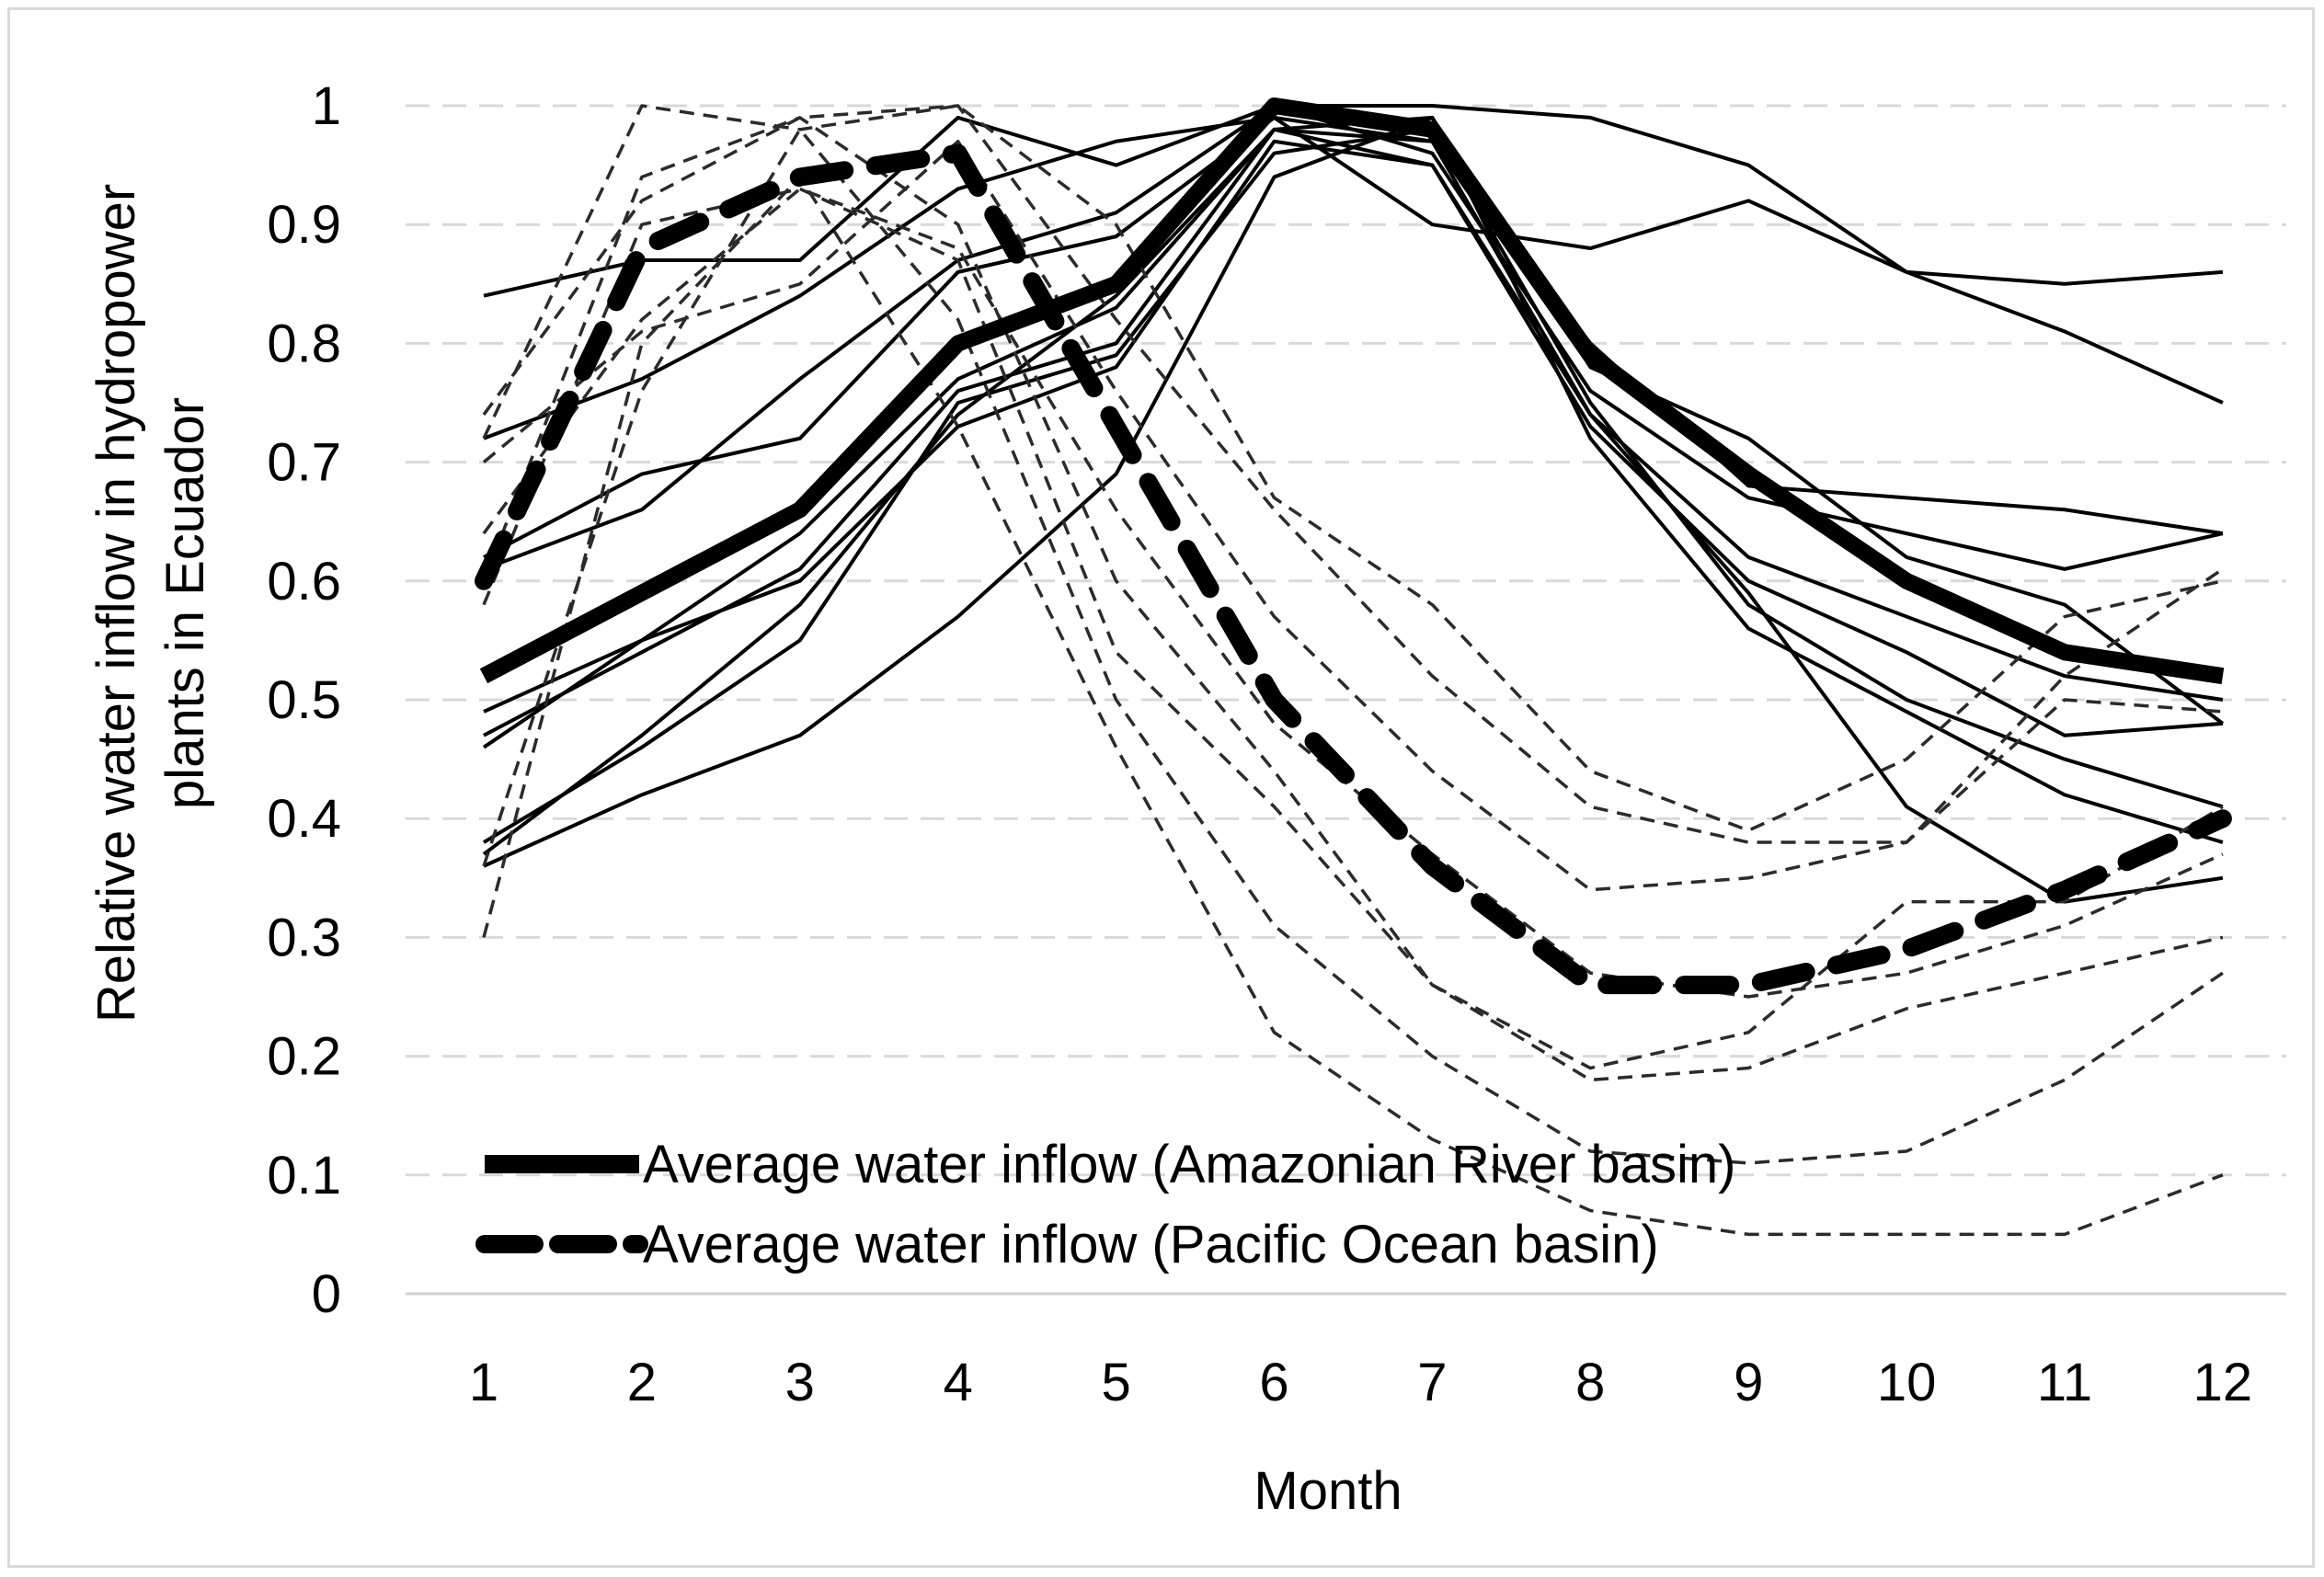 The height and width of the screenshot is (1577, 2324). What do you see at coordinates (483, 1382) in the screenshot?
I see `x-tick-label: 1` at bounding box center [483, 1382].